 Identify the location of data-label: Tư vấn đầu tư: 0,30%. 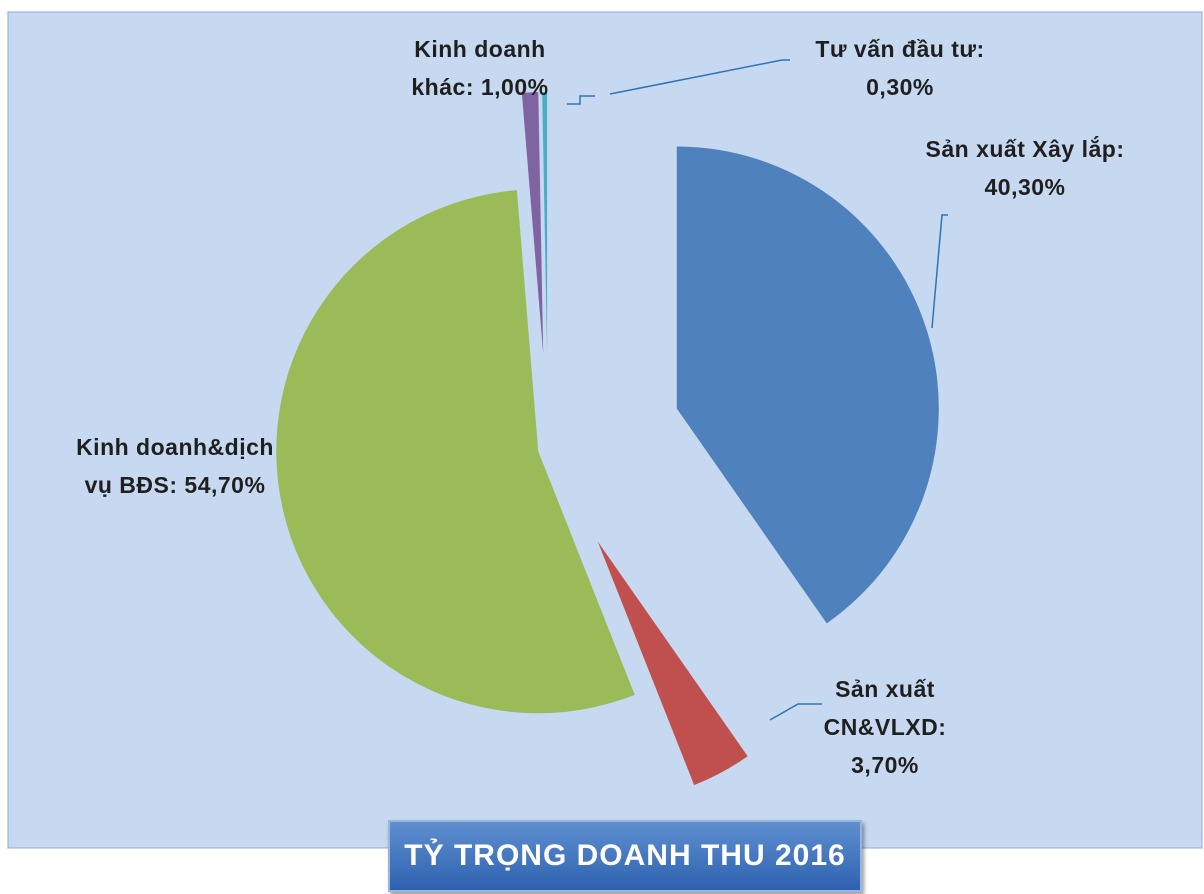
(900, 68).